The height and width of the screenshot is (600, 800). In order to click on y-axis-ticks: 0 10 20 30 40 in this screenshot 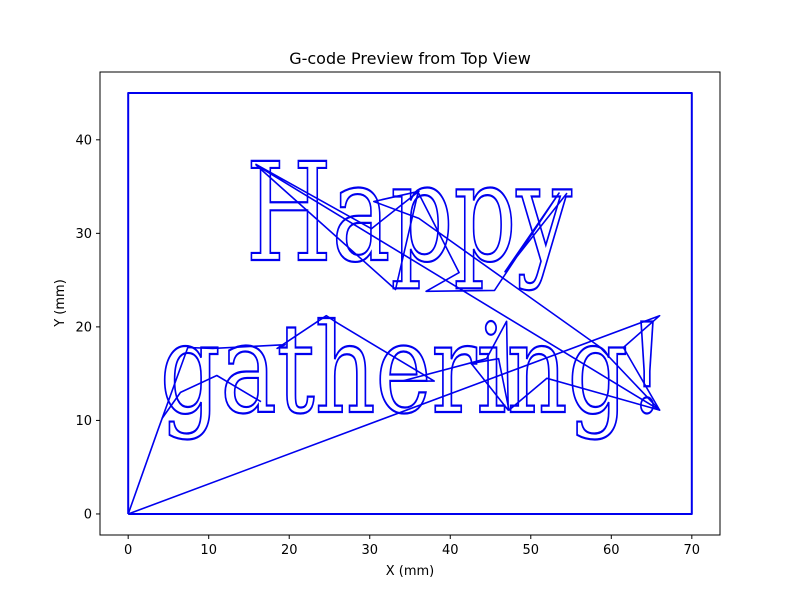, I will do `click(87, 327)`.